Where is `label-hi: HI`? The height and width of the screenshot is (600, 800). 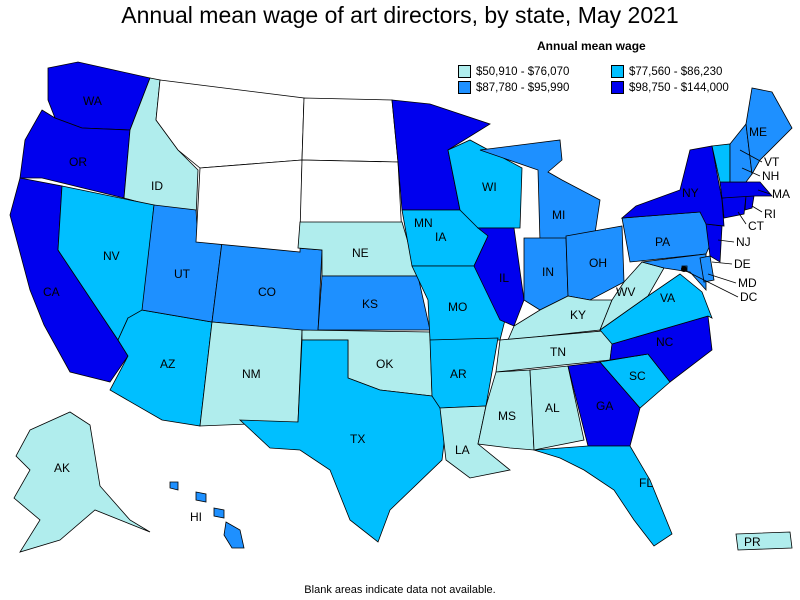 label-hi: HI is located at coordinates (196, 517).